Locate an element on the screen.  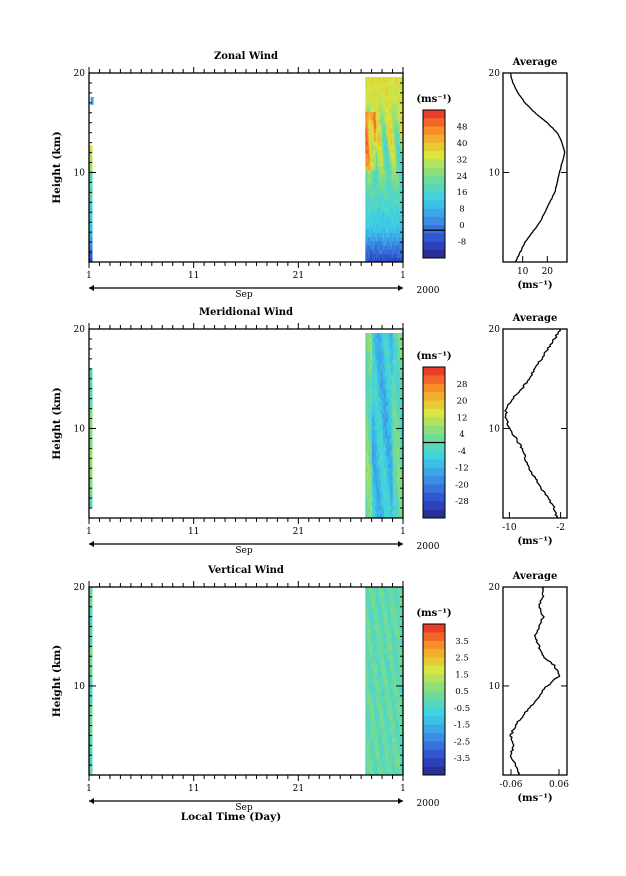
y-tick-label: 20 is located at coordinates (80, 330).